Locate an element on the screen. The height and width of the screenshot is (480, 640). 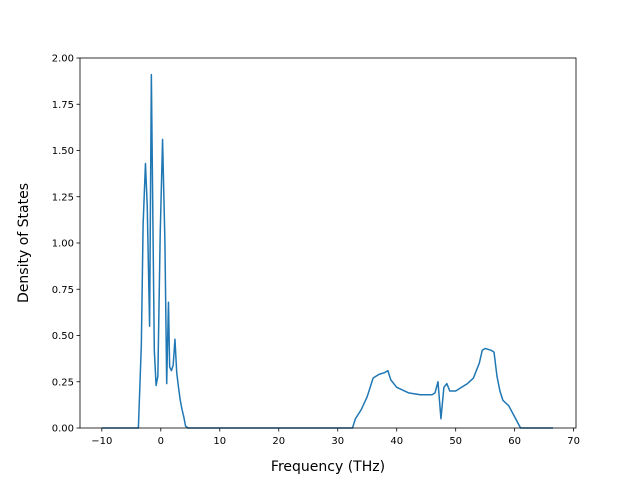
y-tick-label: 2.00 is located at coordinates (63, 59).